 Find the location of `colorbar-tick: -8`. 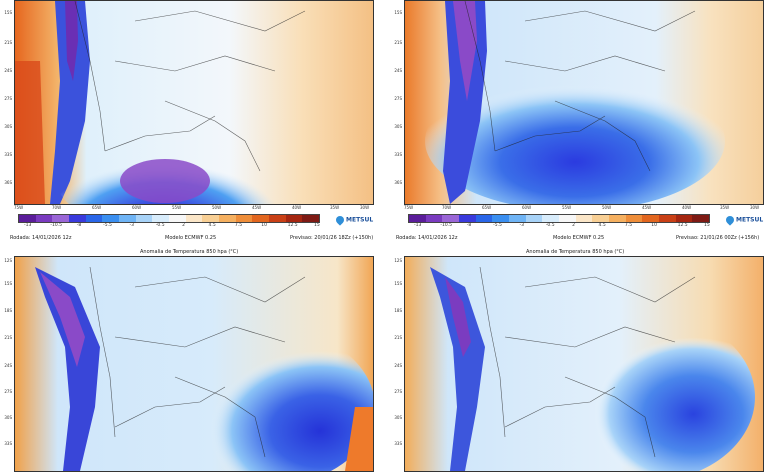

colorbar-tick: -8 is located at coordinates (469, 225).